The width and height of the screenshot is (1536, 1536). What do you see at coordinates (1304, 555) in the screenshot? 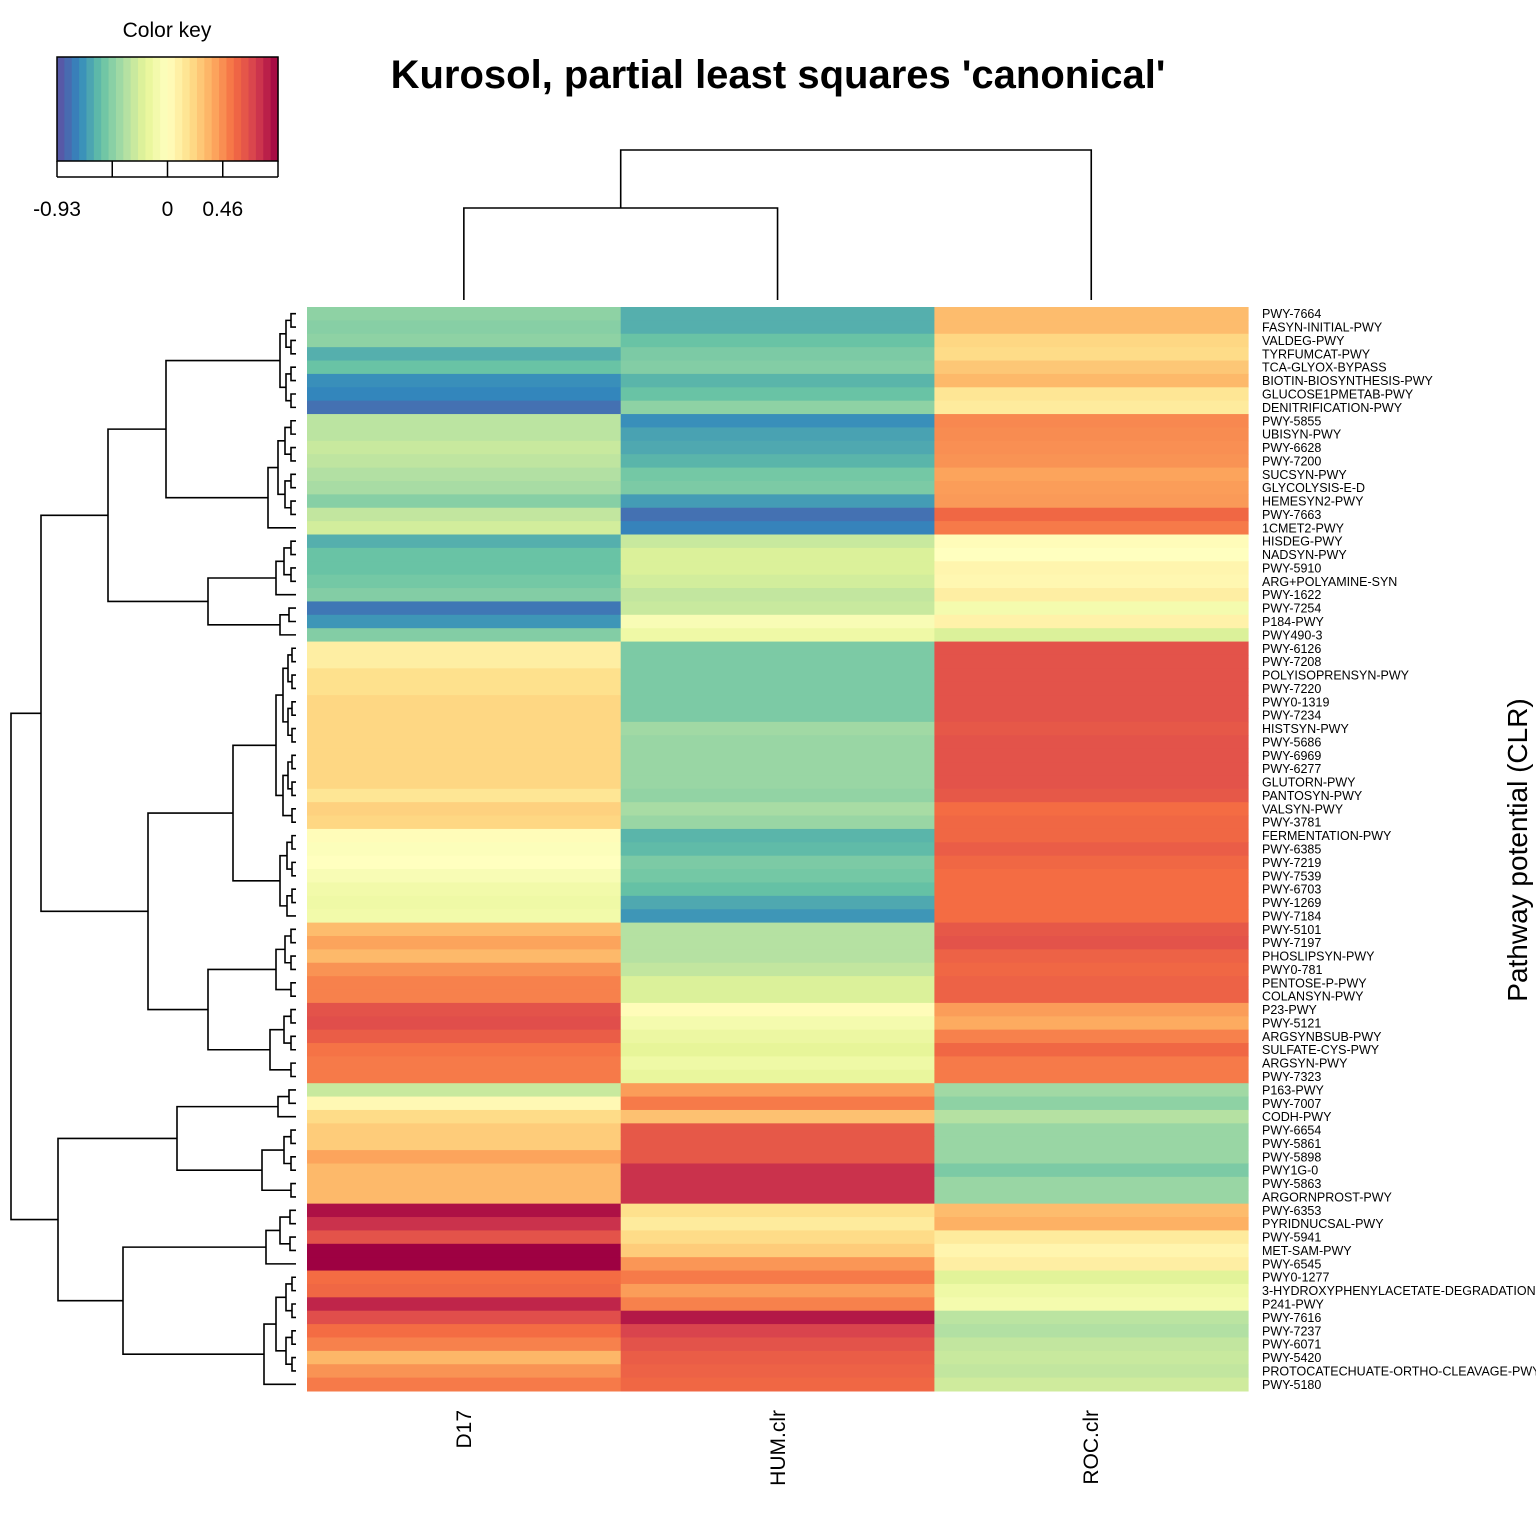
I see `row-label: NADSYN-PWY` at bounding box center [1304, 555].